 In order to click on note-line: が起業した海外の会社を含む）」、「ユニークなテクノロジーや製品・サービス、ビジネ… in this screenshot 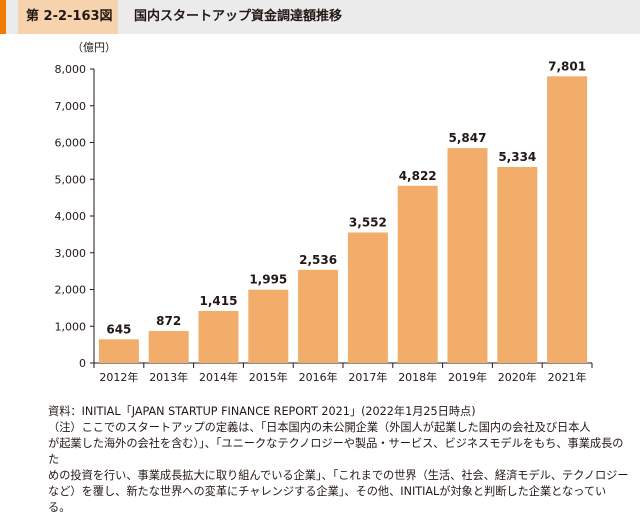, I will do `click(336, 451)`.